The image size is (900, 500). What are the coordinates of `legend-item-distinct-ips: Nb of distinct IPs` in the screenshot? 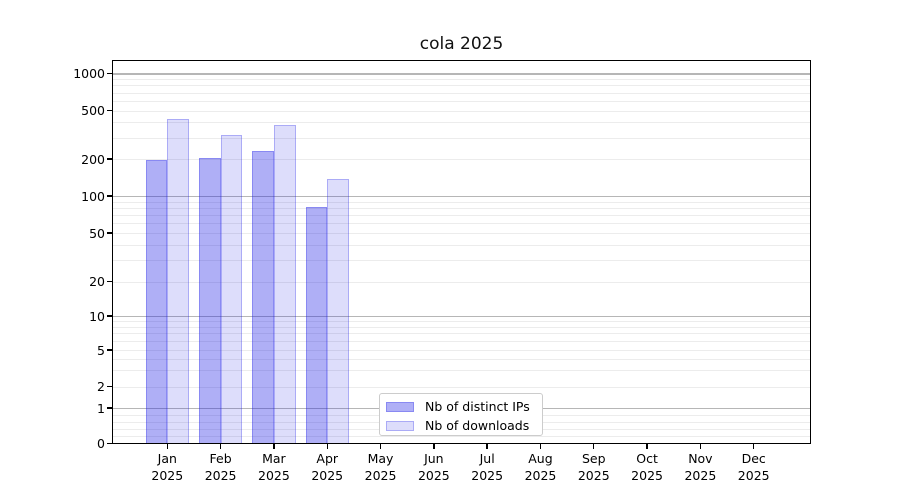 It's located at (464, 406).